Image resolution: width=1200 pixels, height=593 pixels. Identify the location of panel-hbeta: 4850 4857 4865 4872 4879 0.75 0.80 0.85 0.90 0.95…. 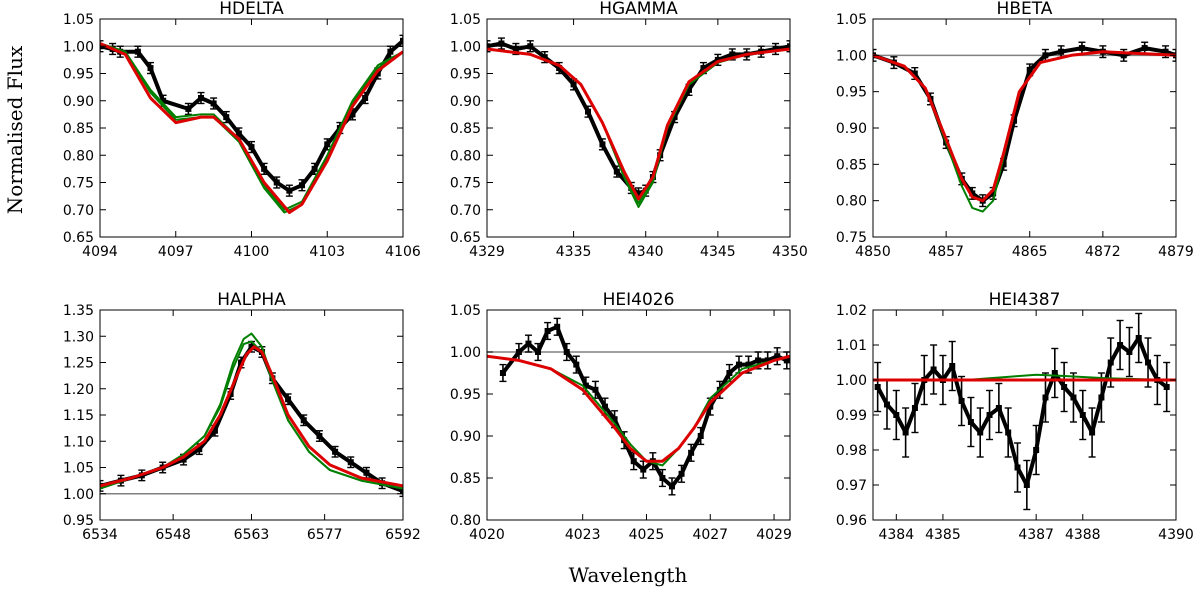
(1015, 130).